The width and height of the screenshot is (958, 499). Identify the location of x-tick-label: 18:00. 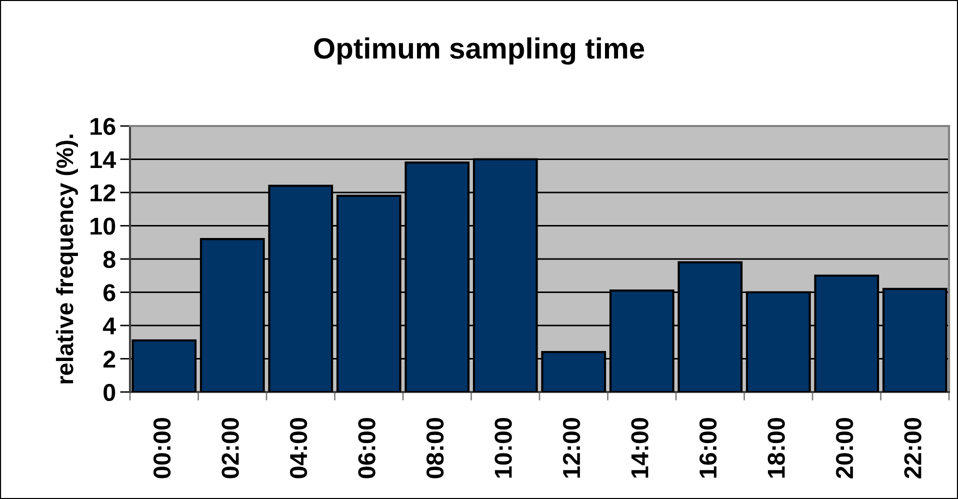
(776, 448).